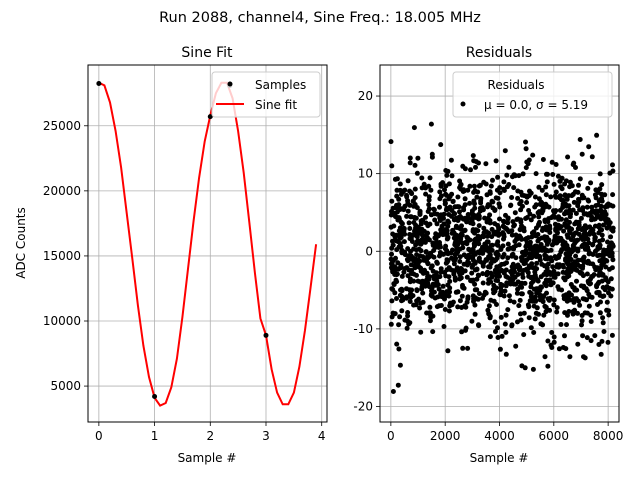  I want to click on legend-stats-label: μ = 0.0, σ = 5.19, so click(536, 105).